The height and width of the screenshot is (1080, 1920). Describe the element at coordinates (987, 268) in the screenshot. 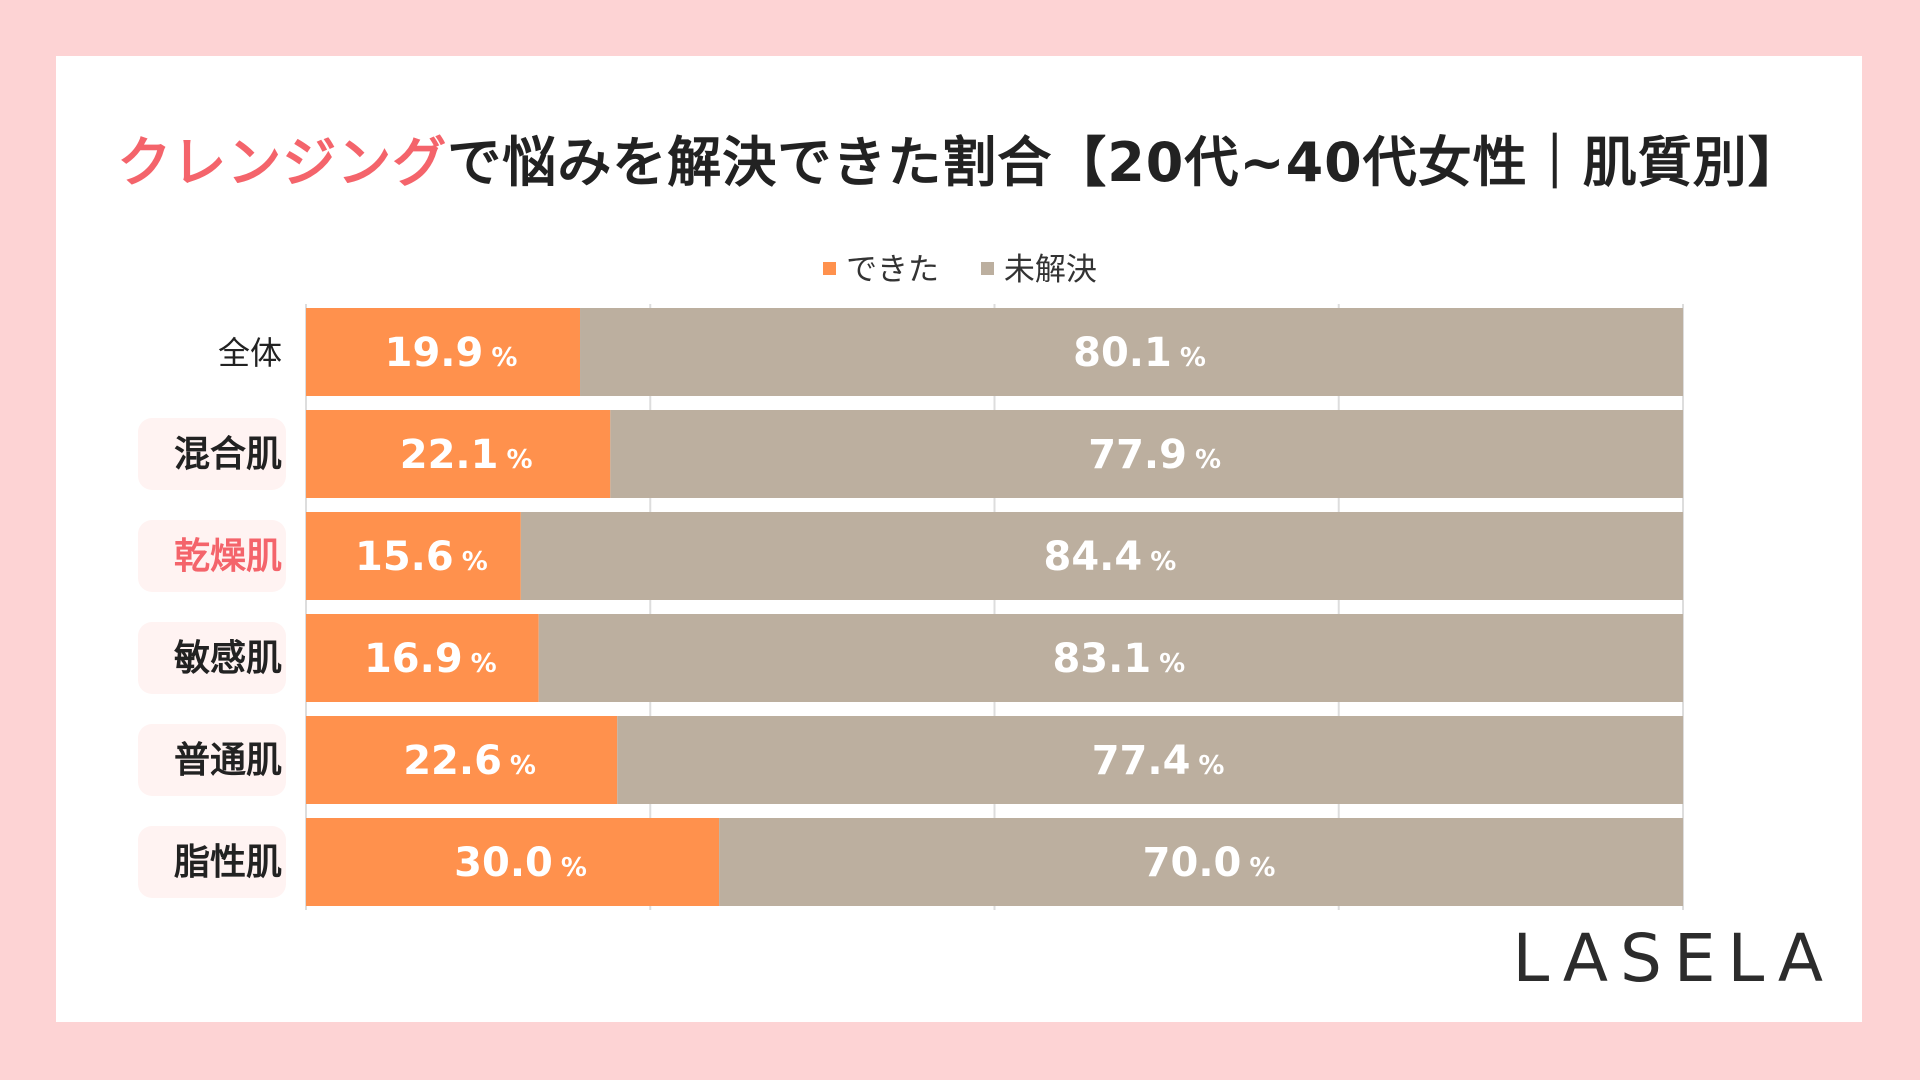

I see `legend-swatch-unresolved` at that location.